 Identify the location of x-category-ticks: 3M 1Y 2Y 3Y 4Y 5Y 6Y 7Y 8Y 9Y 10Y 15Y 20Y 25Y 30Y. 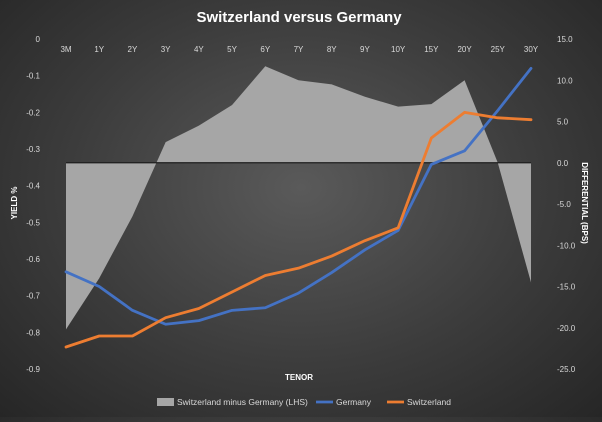
(299, 49).